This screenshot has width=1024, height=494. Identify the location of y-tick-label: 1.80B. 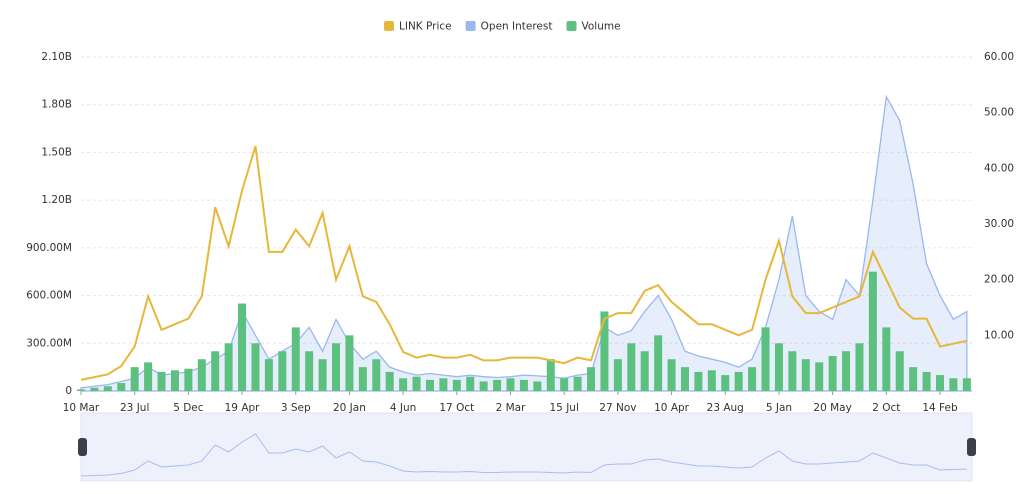
(56, 105).